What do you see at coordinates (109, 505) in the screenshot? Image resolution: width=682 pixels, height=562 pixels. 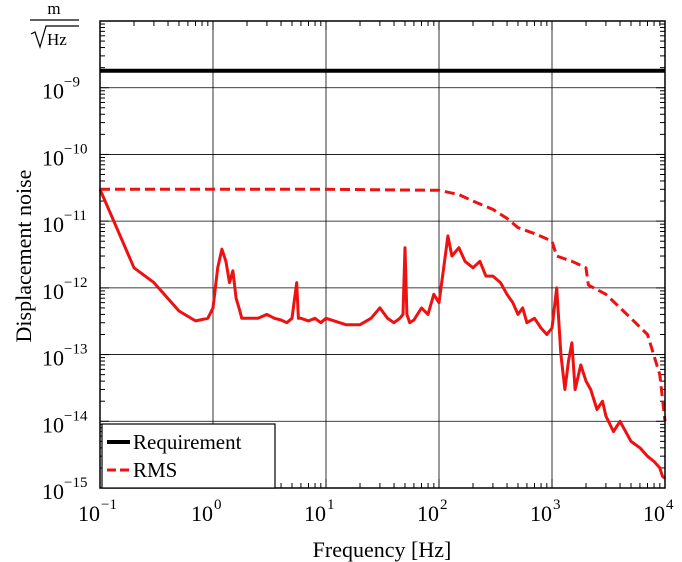 I see `x-tick-exponent: −1` at bounding box center [109, 505].